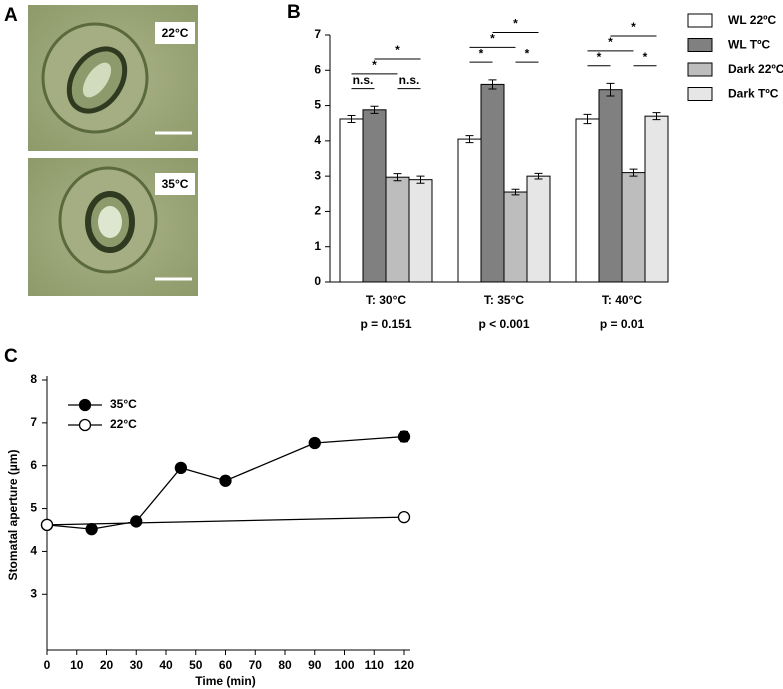  Describe the element at coordinates (33, 593) in the screenshot. I see `y-tick-label: 3` at that location.